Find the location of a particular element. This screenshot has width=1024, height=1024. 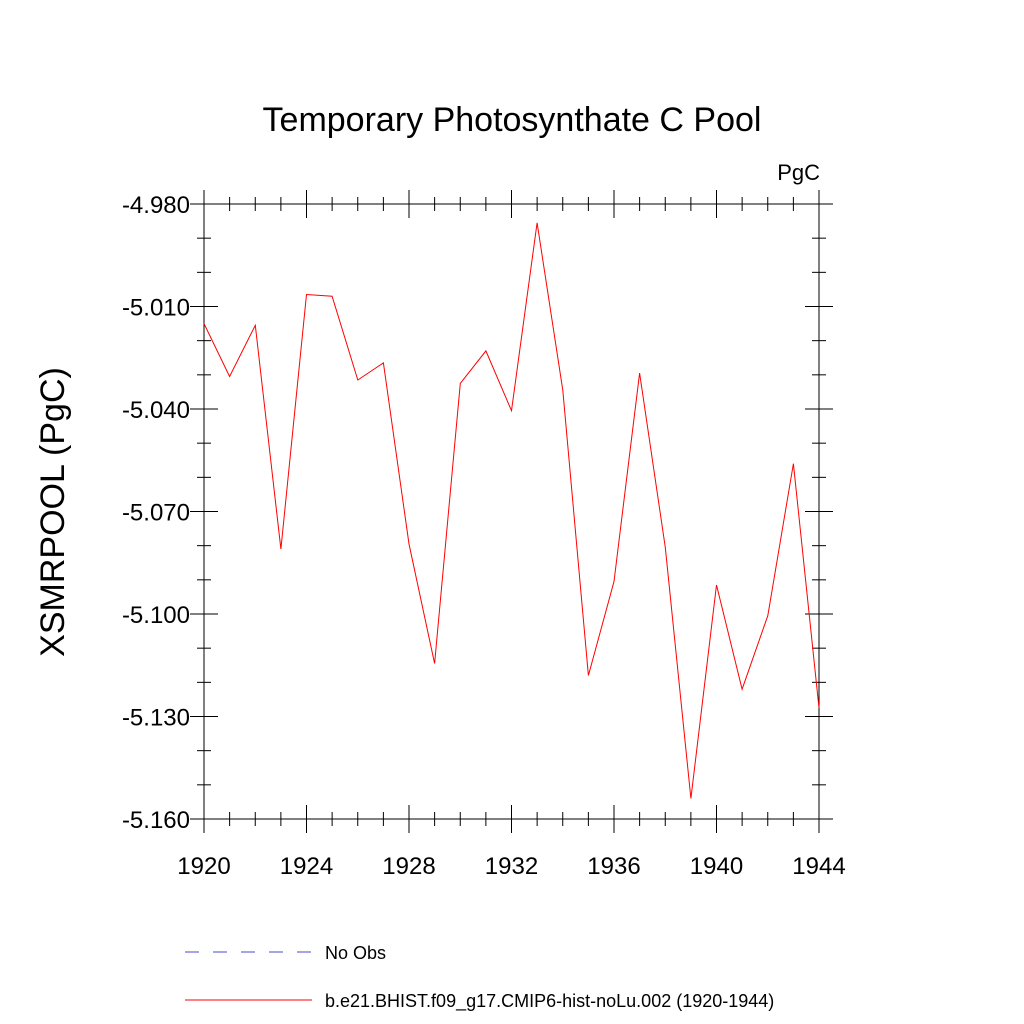

units-label: PgC is located at coordinates (798, 172).